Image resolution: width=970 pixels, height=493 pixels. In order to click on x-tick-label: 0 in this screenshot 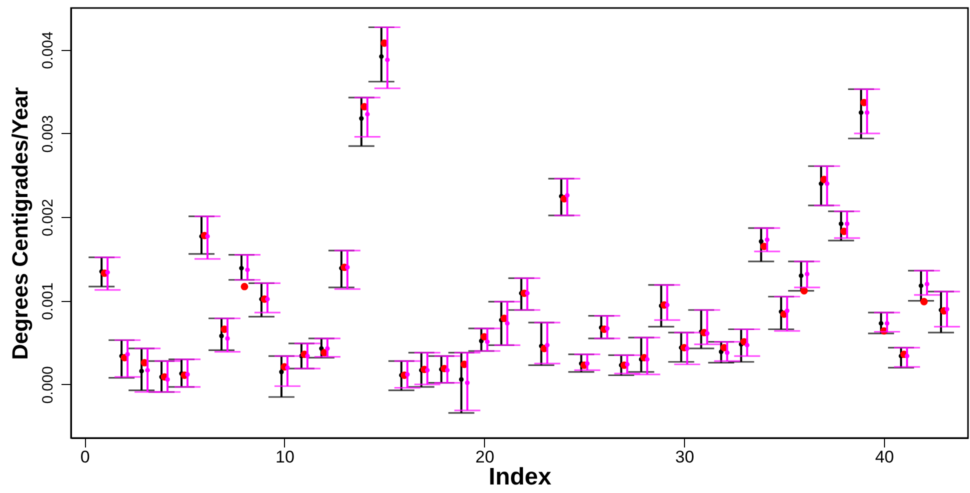, I will do `click(85, 457)`.